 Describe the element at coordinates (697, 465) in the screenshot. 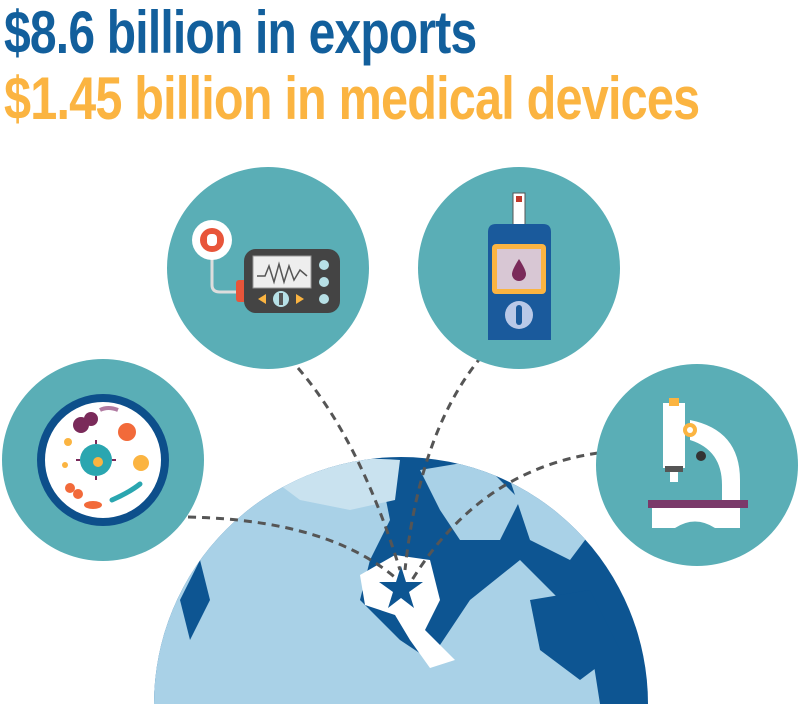

I see `microscope-icon` at that location.